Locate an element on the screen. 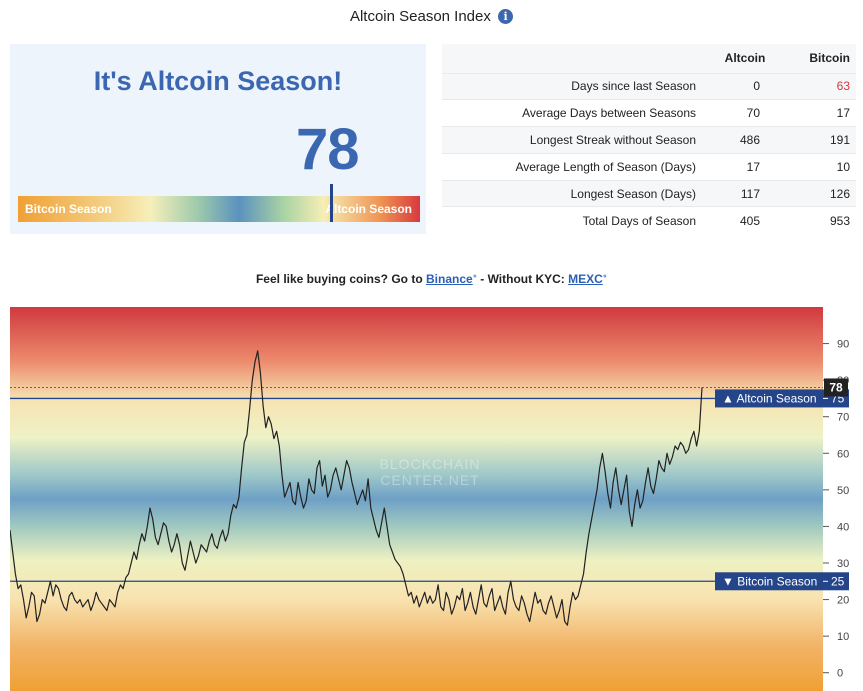 This screenshot has height=691, width=863. y-tick-label: 60 is located at coordinates (843, 454).